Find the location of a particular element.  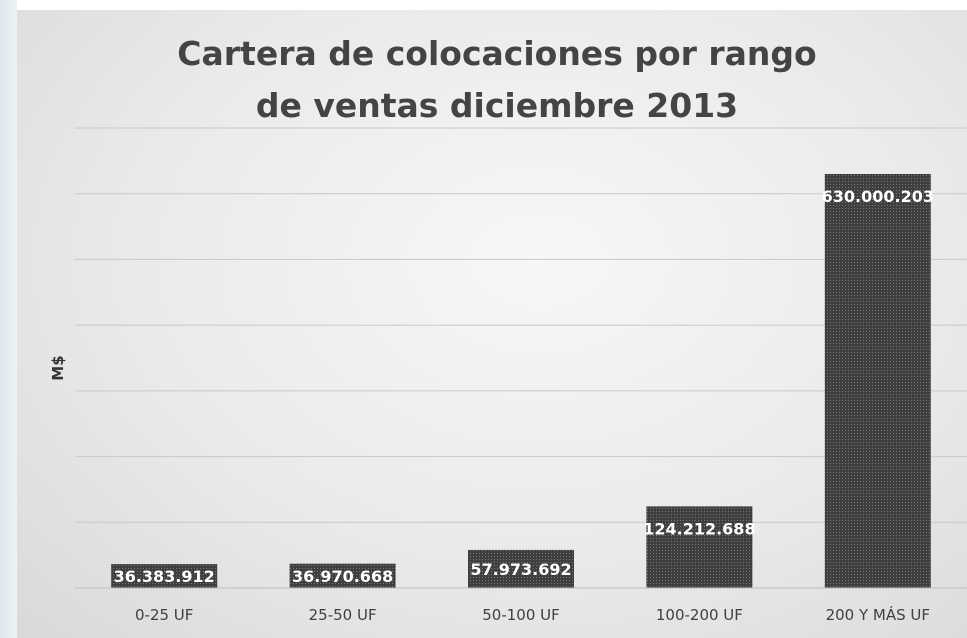

data-label-2: 57.973.692 is located at coordinates (520, 569).